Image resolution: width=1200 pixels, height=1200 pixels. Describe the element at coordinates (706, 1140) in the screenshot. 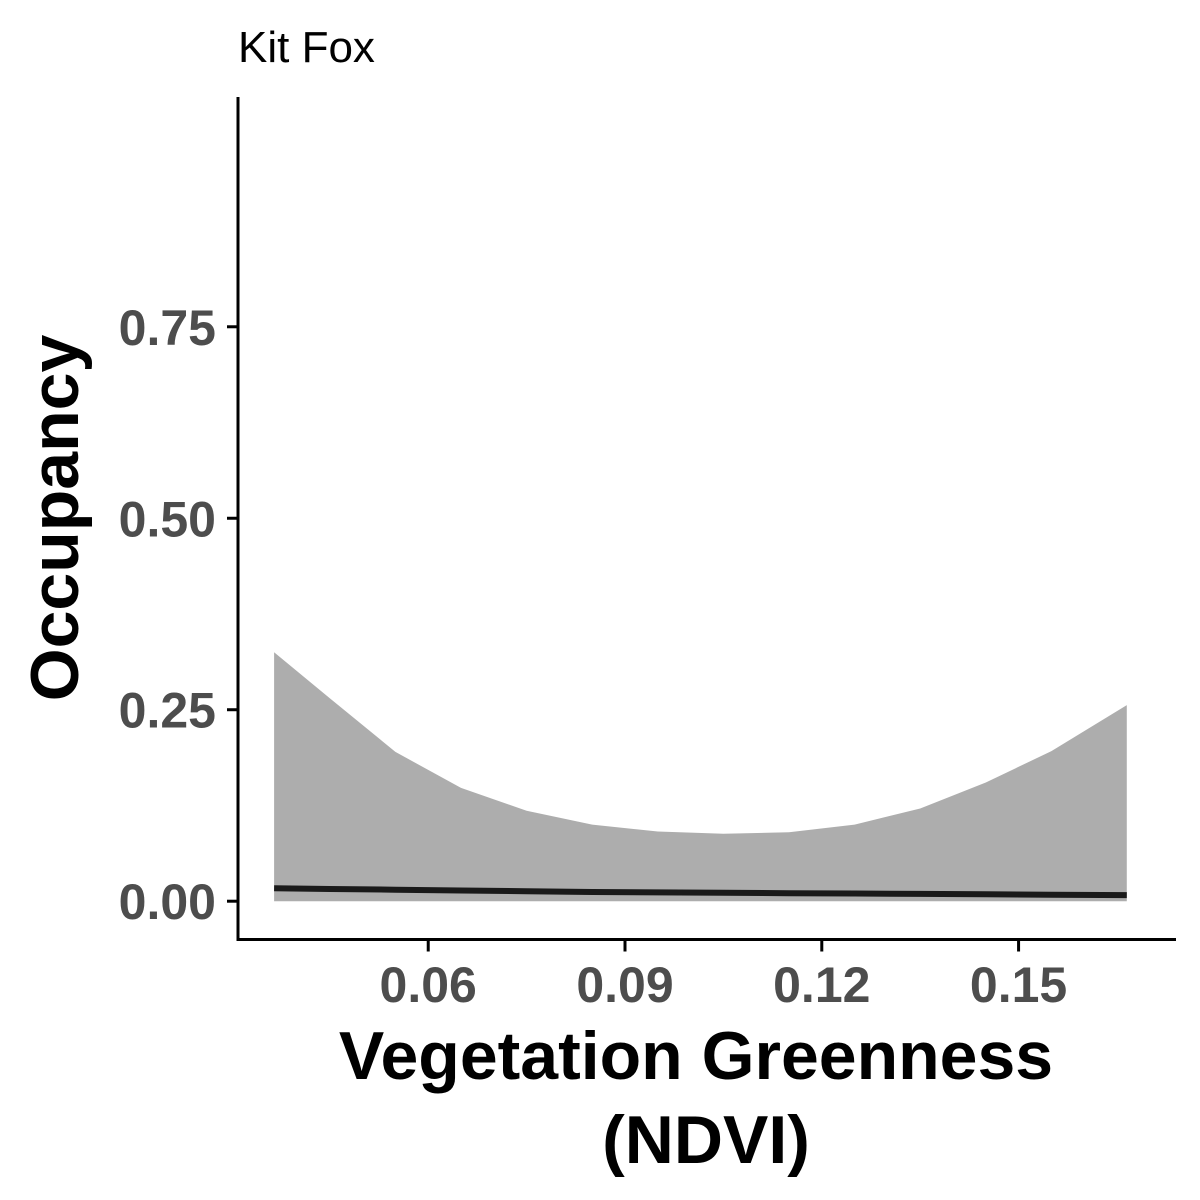

I see `x-axis-title-line-2: (NDVI)` at that location.